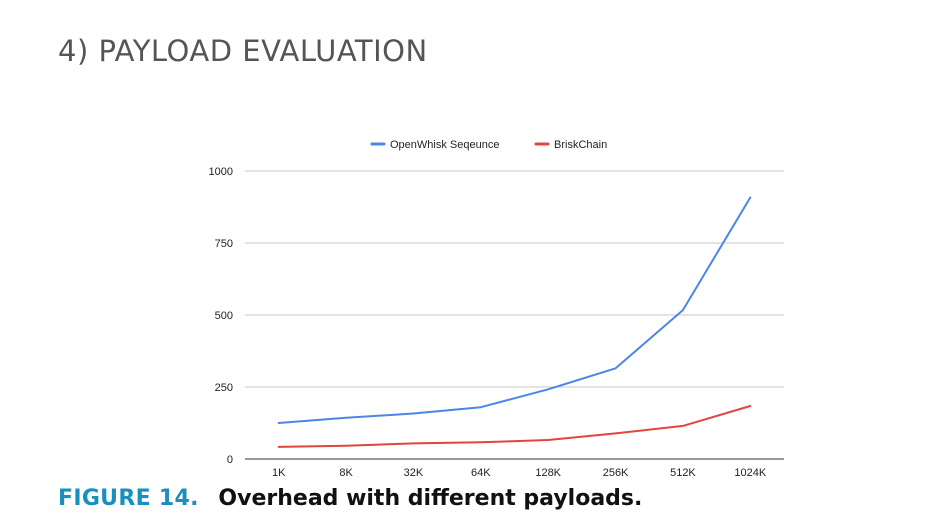 The height and width of the screenshot is (523, 937). Describe the element at coordinates (128, 498) in the screenshot. I see `figure-label: FIGURE 14.` at that location.